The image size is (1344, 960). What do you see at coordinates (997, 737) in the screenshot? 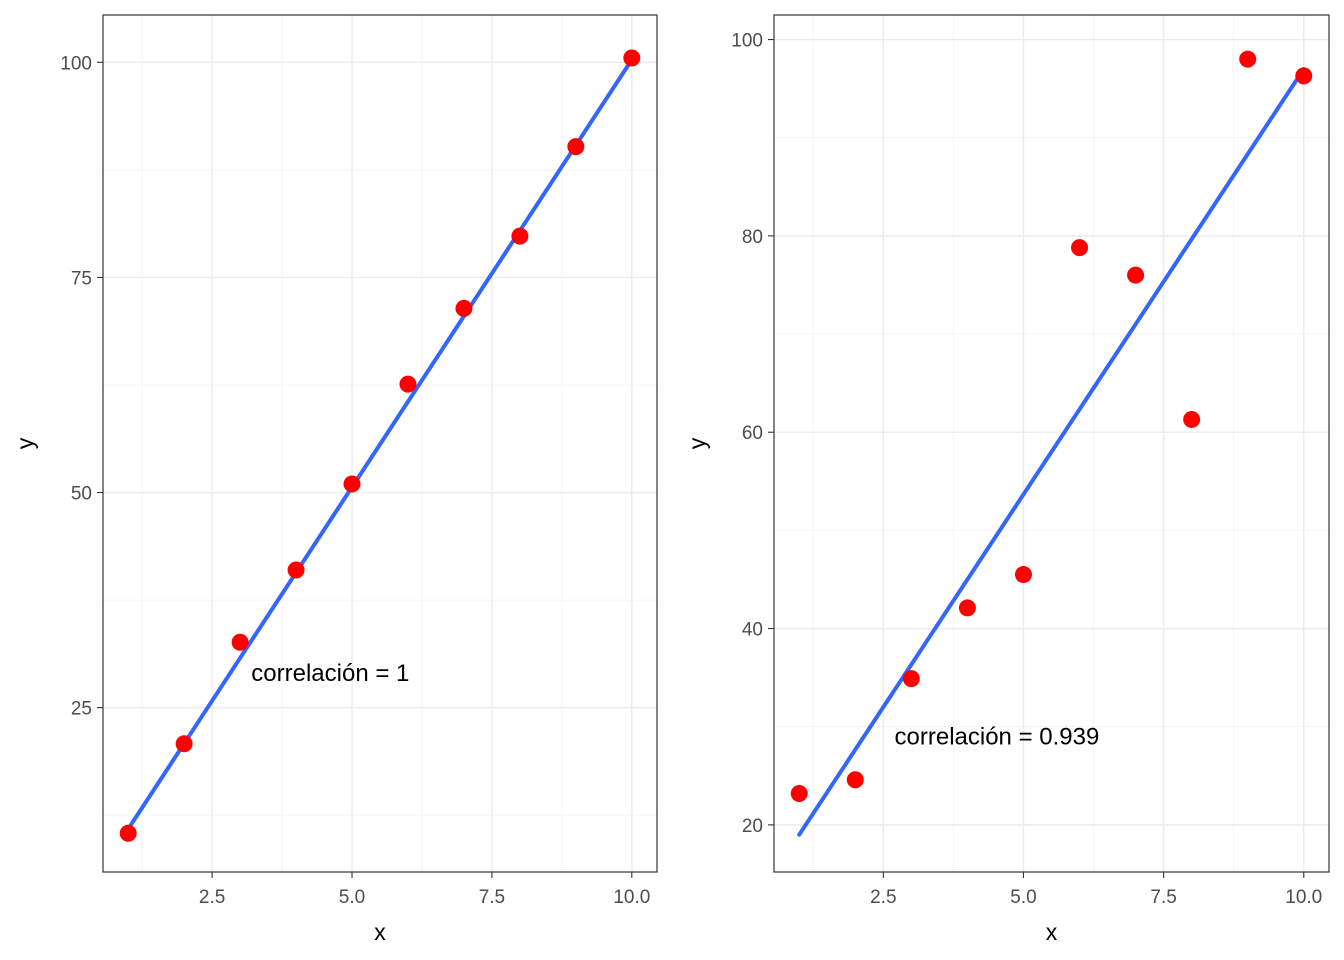
I see `correlation-annotation: correlación = 0.939` at bounding box center [997, 737].